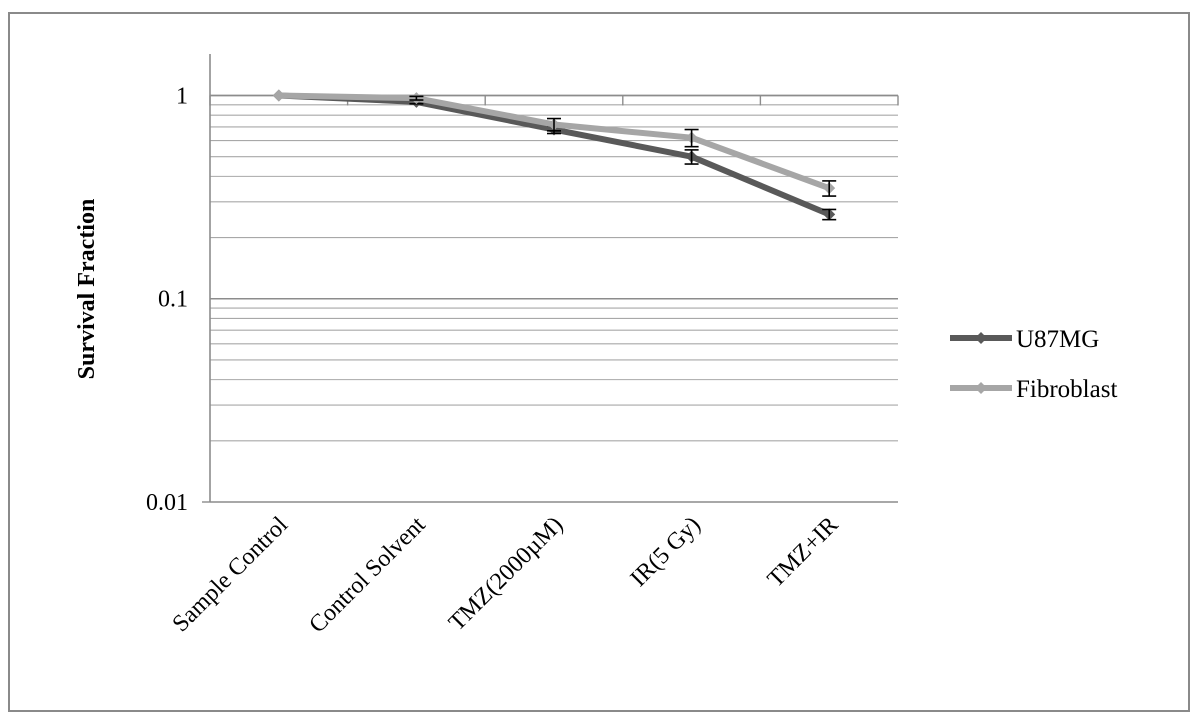 This screenshot has height=724, width=1200. I want to click on series-lines, so click(554, 155).